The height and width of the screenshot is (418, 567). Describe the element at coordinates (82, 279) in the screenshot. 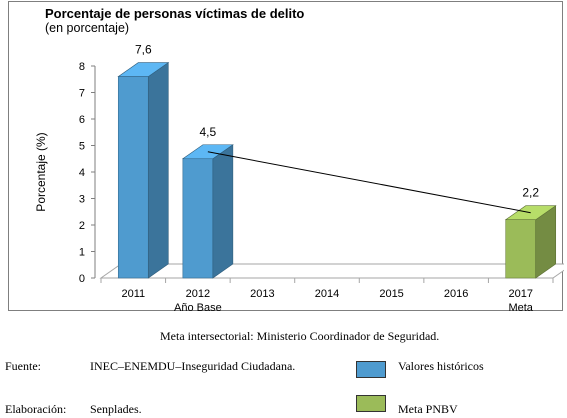

I see `y-tick-label: 0` at that location.